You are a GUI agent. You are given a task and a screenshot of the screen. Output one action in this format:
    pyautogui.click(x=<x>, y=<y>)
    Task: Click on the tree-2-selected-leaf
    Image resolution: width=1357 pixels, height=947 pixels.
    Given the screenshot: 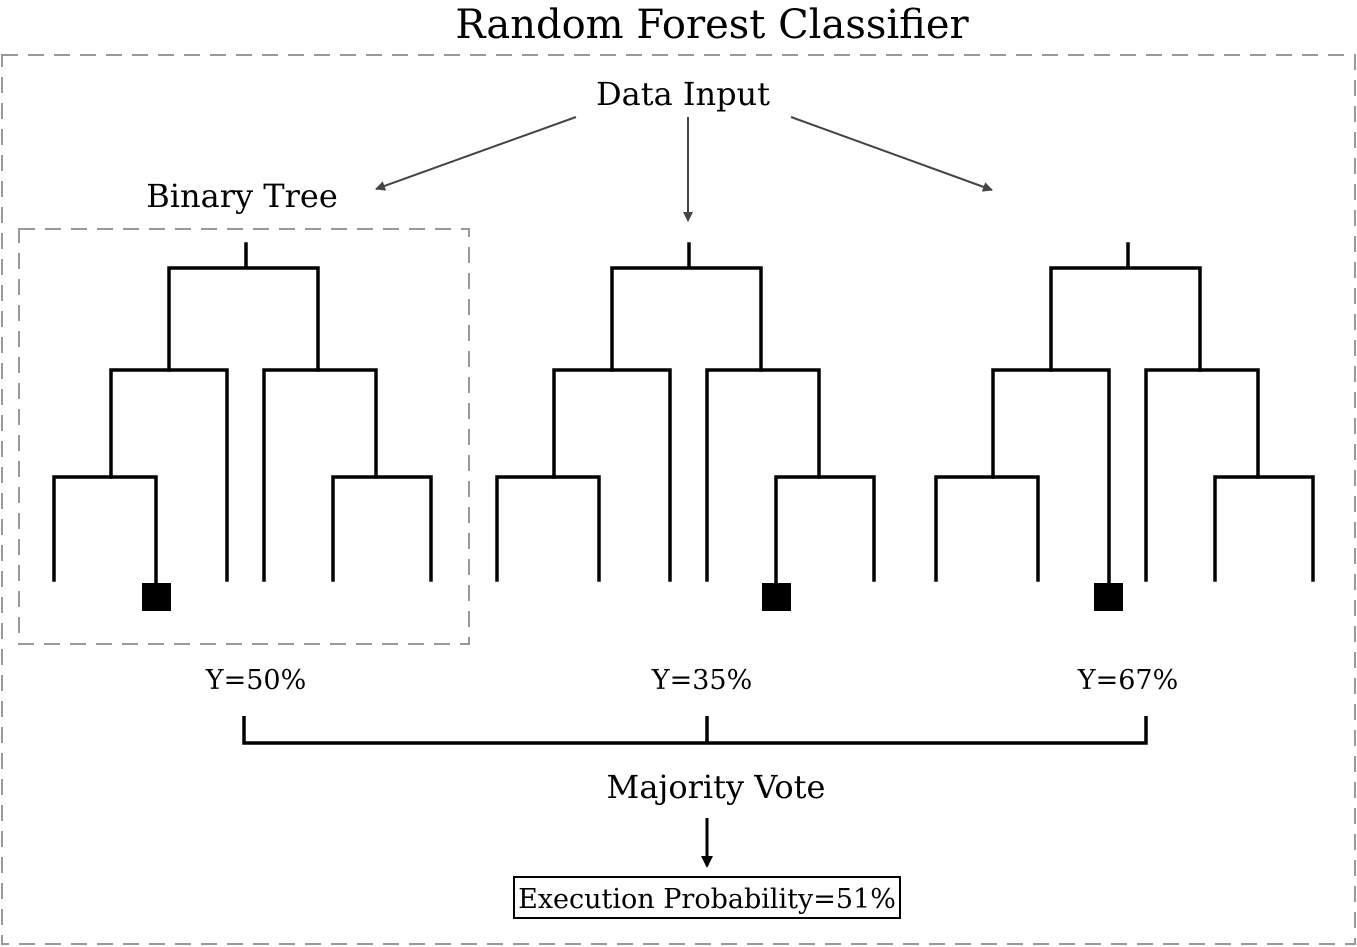 What is the action you would take?
    pyautogui.click(x=776, y=597)
    